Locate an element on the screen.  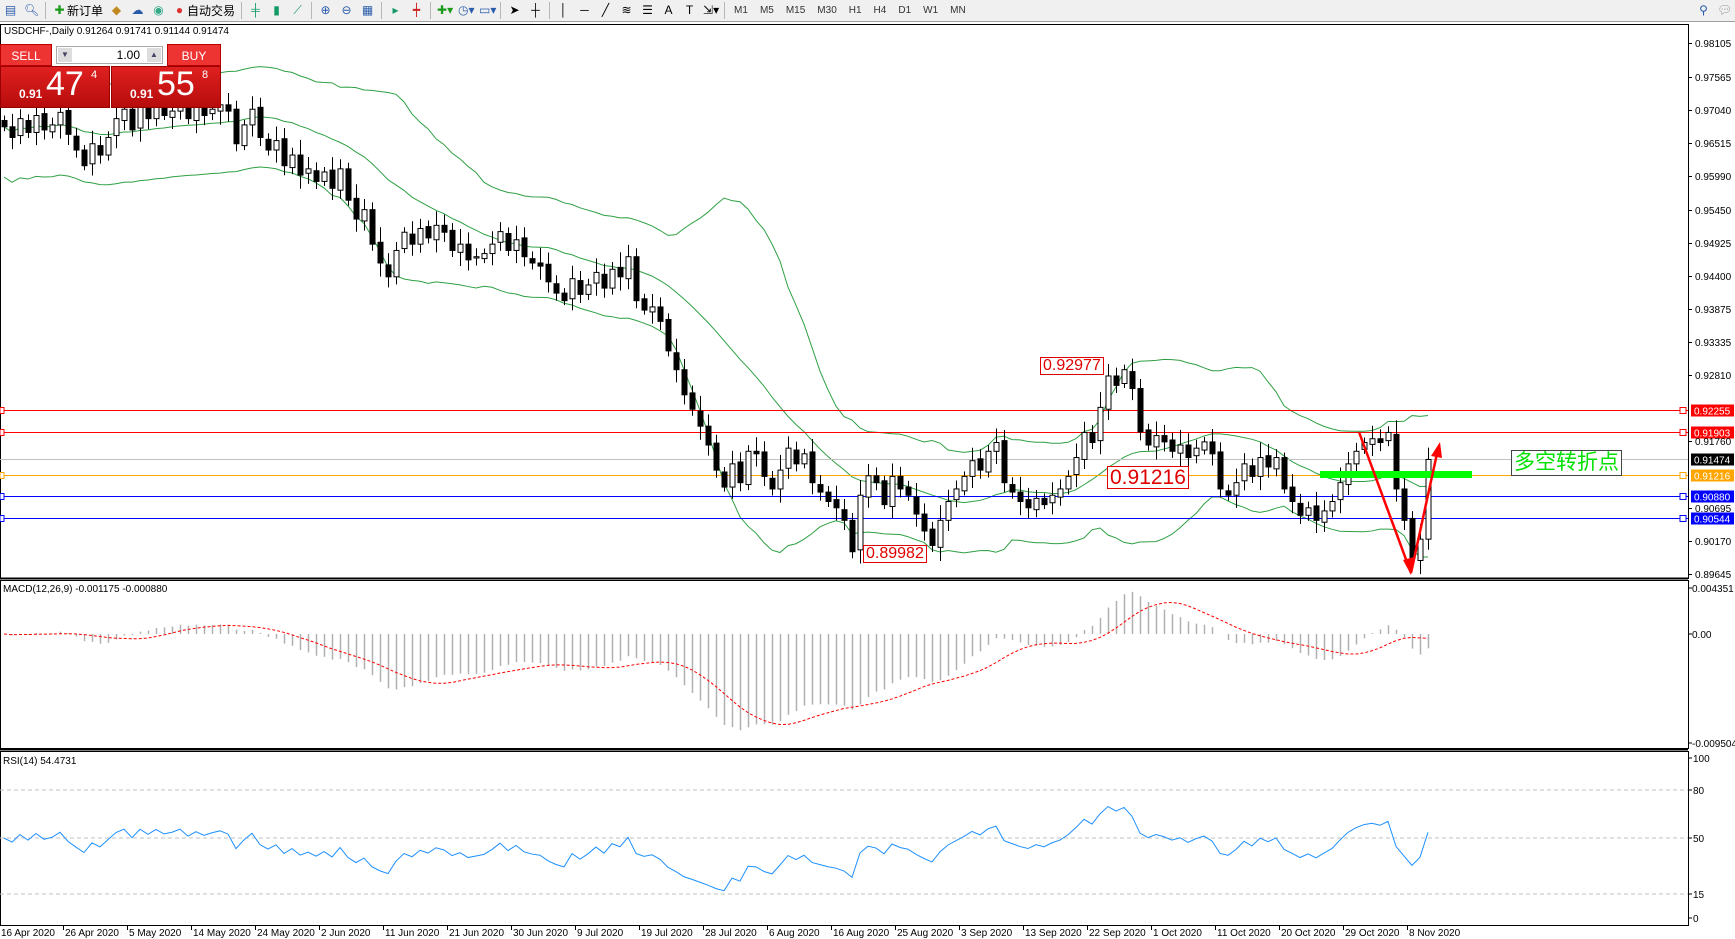
zoom-out-icon: ⊖ is located at coordinates (346, 10).